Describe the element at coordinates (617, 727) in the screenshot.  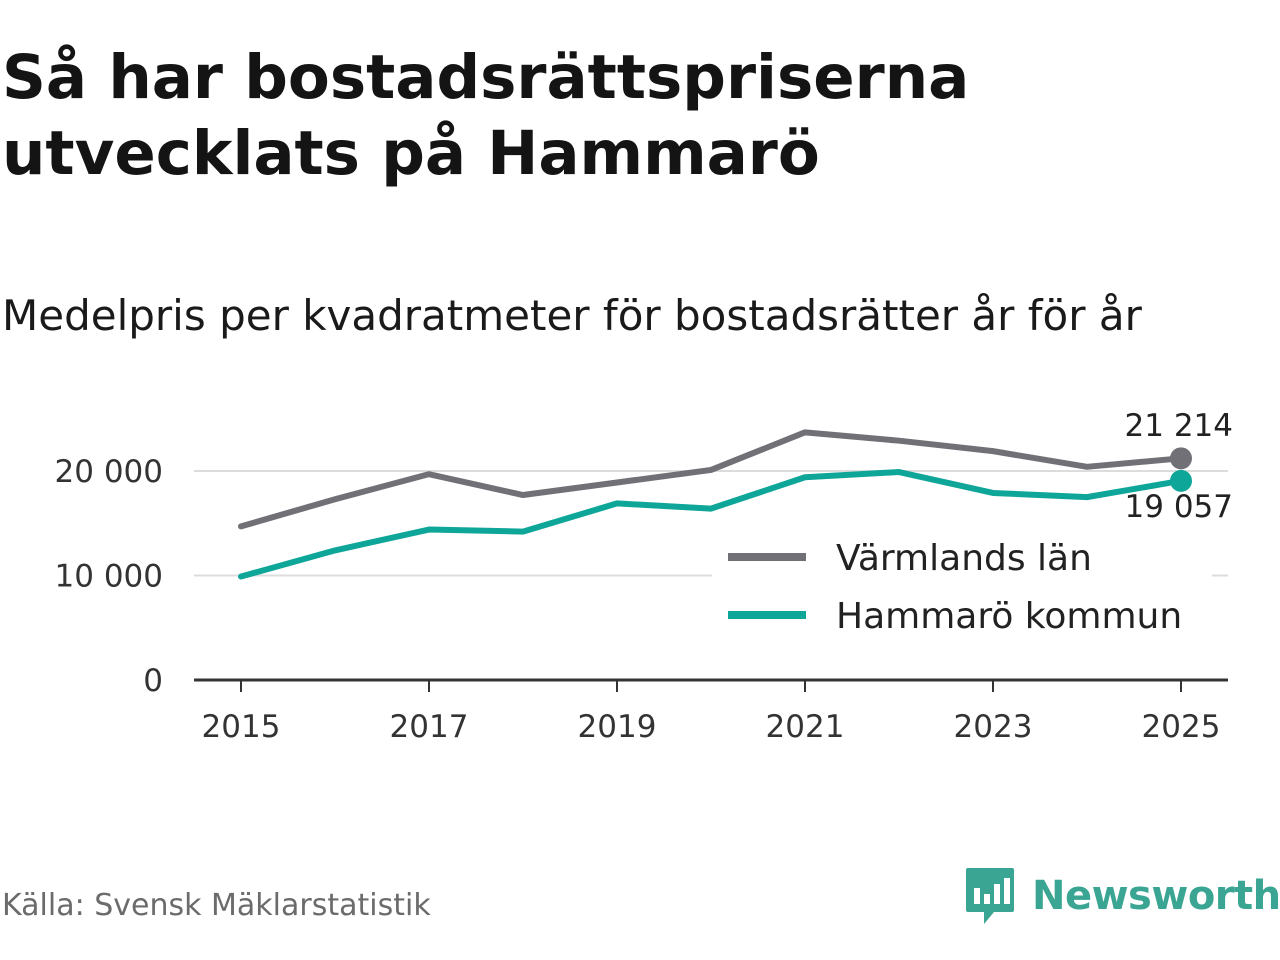
I see `x-tick-label: 2019` at that location.